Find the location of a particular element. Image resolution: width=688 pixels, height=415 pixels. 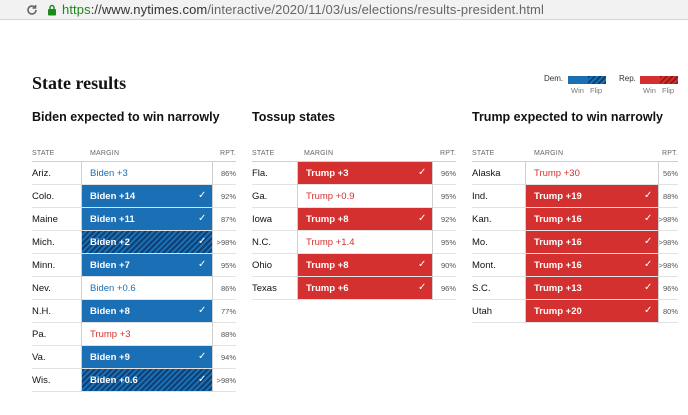

margin-value: Trump +3 is located at coordinates (327, 173).